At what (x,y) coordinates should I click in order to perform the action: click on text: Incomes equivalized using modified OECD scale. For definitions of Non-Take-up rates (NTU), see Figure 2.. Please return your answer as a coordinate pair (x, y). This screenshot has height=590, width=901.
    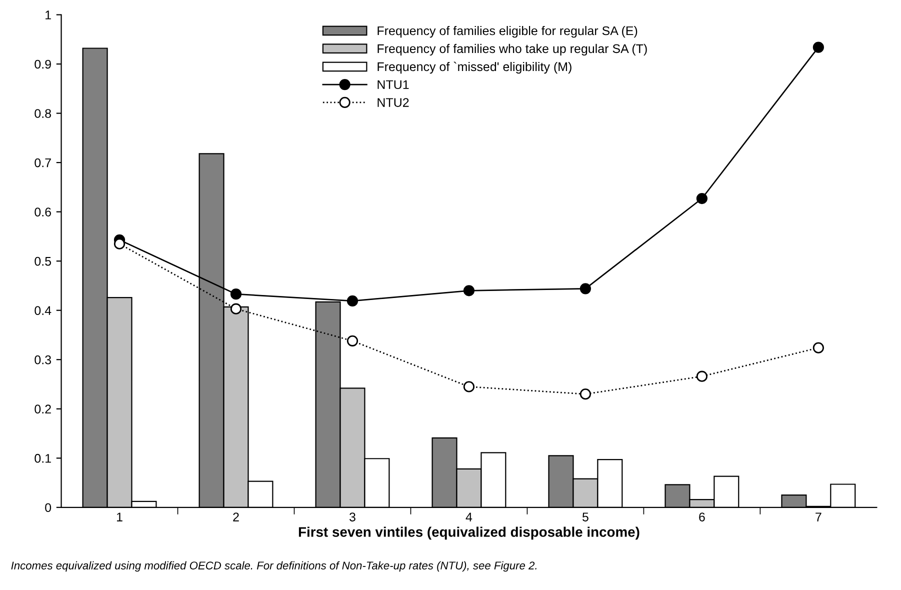
    Looking at the image, I should click on (273, 566).